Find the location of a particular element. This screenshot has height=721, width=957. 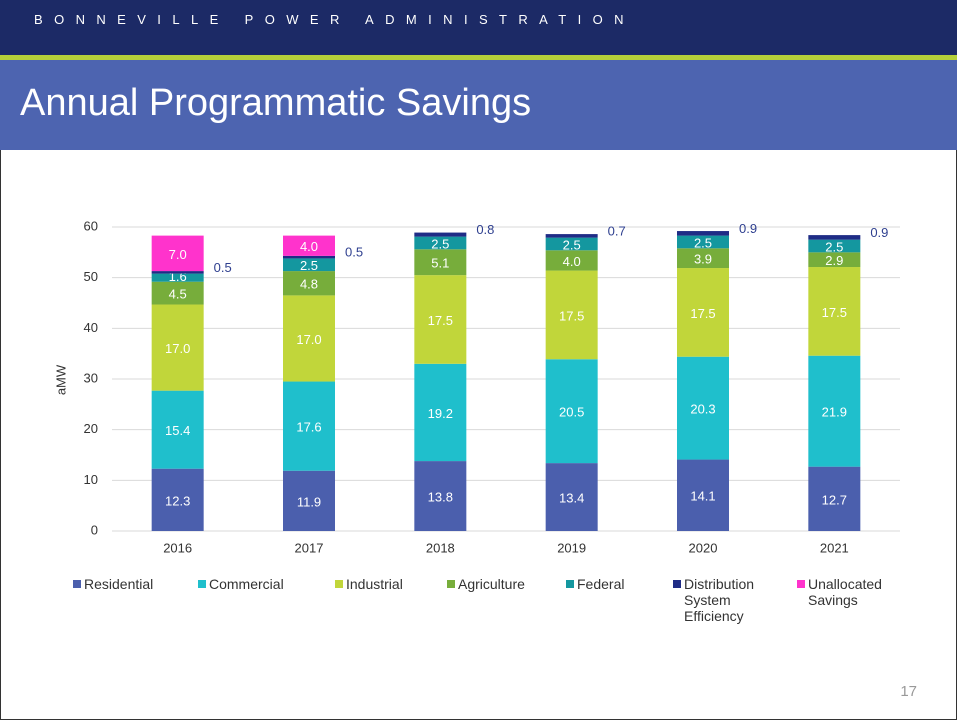

legend-item: Commercial is located at coordinates (263, 584).